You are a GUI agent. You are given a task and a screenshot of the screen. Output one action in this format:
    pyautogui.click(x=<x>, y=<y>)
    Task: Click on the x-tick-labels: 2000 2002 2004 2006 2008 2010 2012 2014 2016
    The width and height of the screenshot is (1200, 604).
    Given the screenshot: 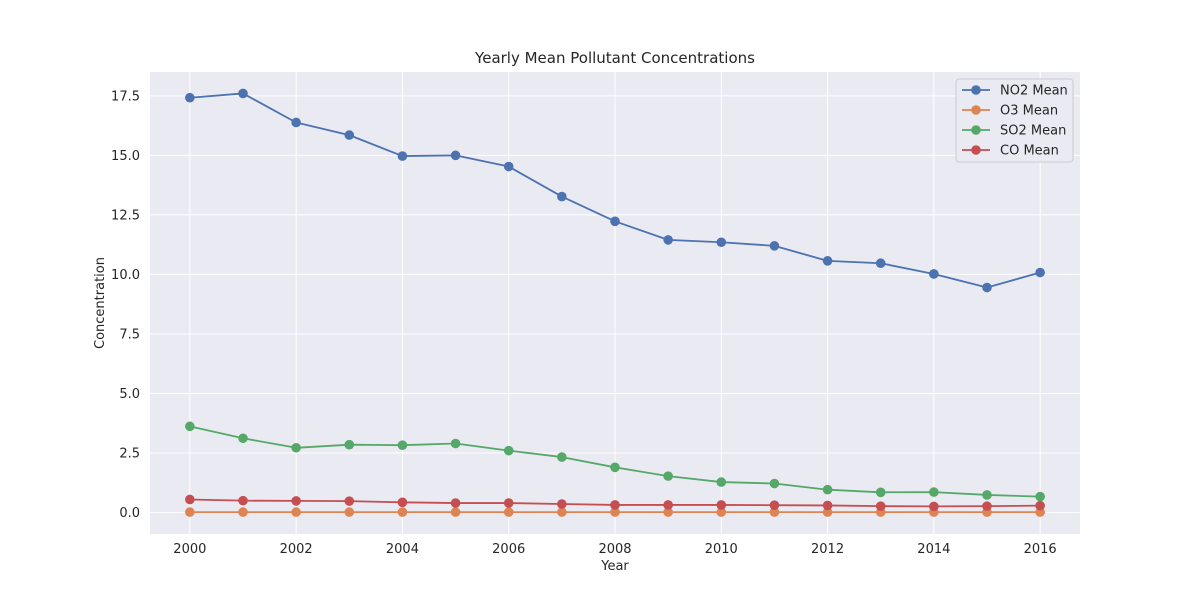 What is the action you would take?
    pyautogui.click(x=614, y=549)
    